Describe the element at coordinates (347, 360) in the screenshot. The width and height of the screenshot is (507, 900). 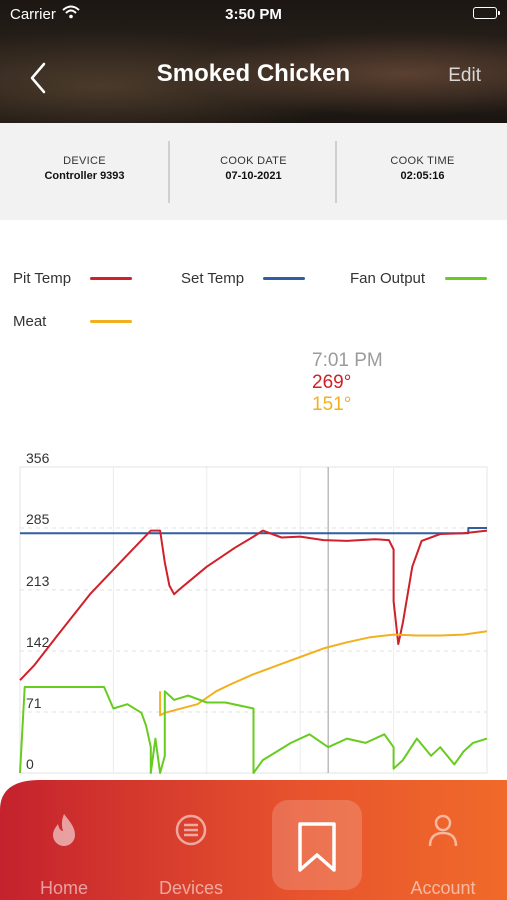
I see `tooltip-time: 7:01 PM` at that location.